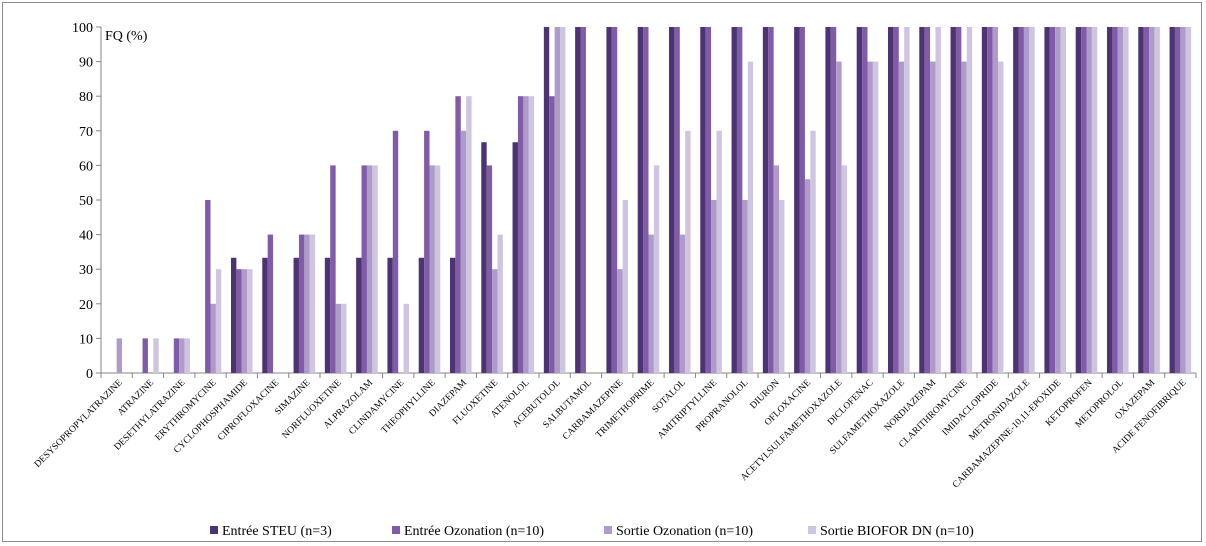 The height and width of the screenshot is (546, 1206). Describe the element at coordinates (86, 339) in the screenshot. I see `y-tick-label: 10` at that location.